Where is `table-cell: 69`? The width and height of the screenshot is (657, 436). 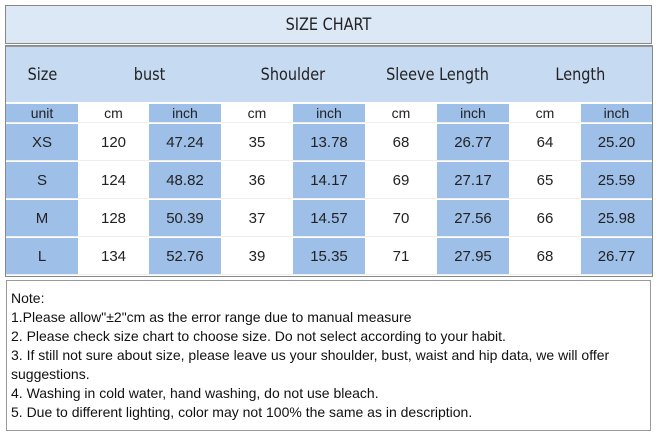
table-cell: 69 is located at coordinates (401, 180).